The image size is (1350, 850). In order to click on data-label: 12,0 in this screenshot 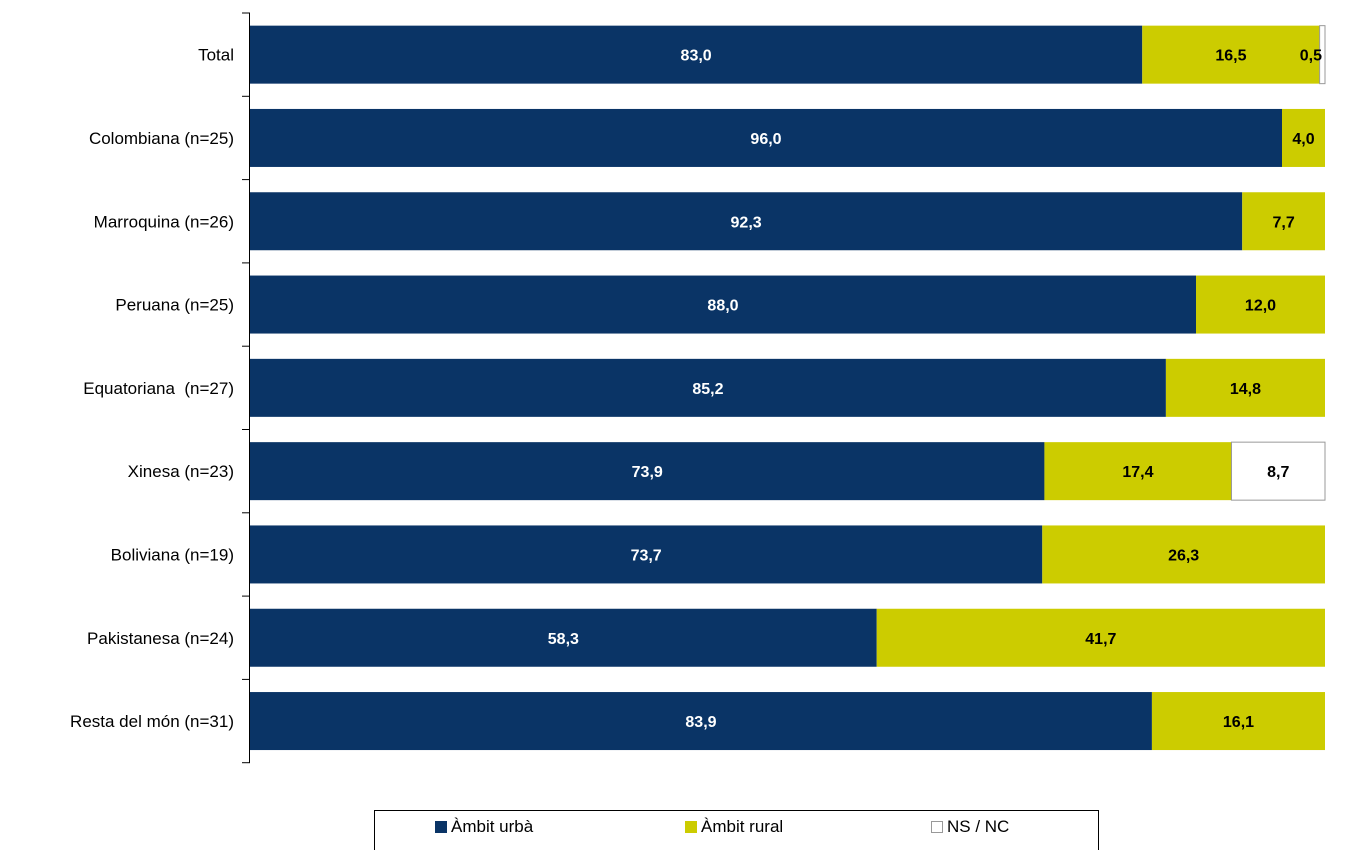, I will do `click(1260, 306)`.